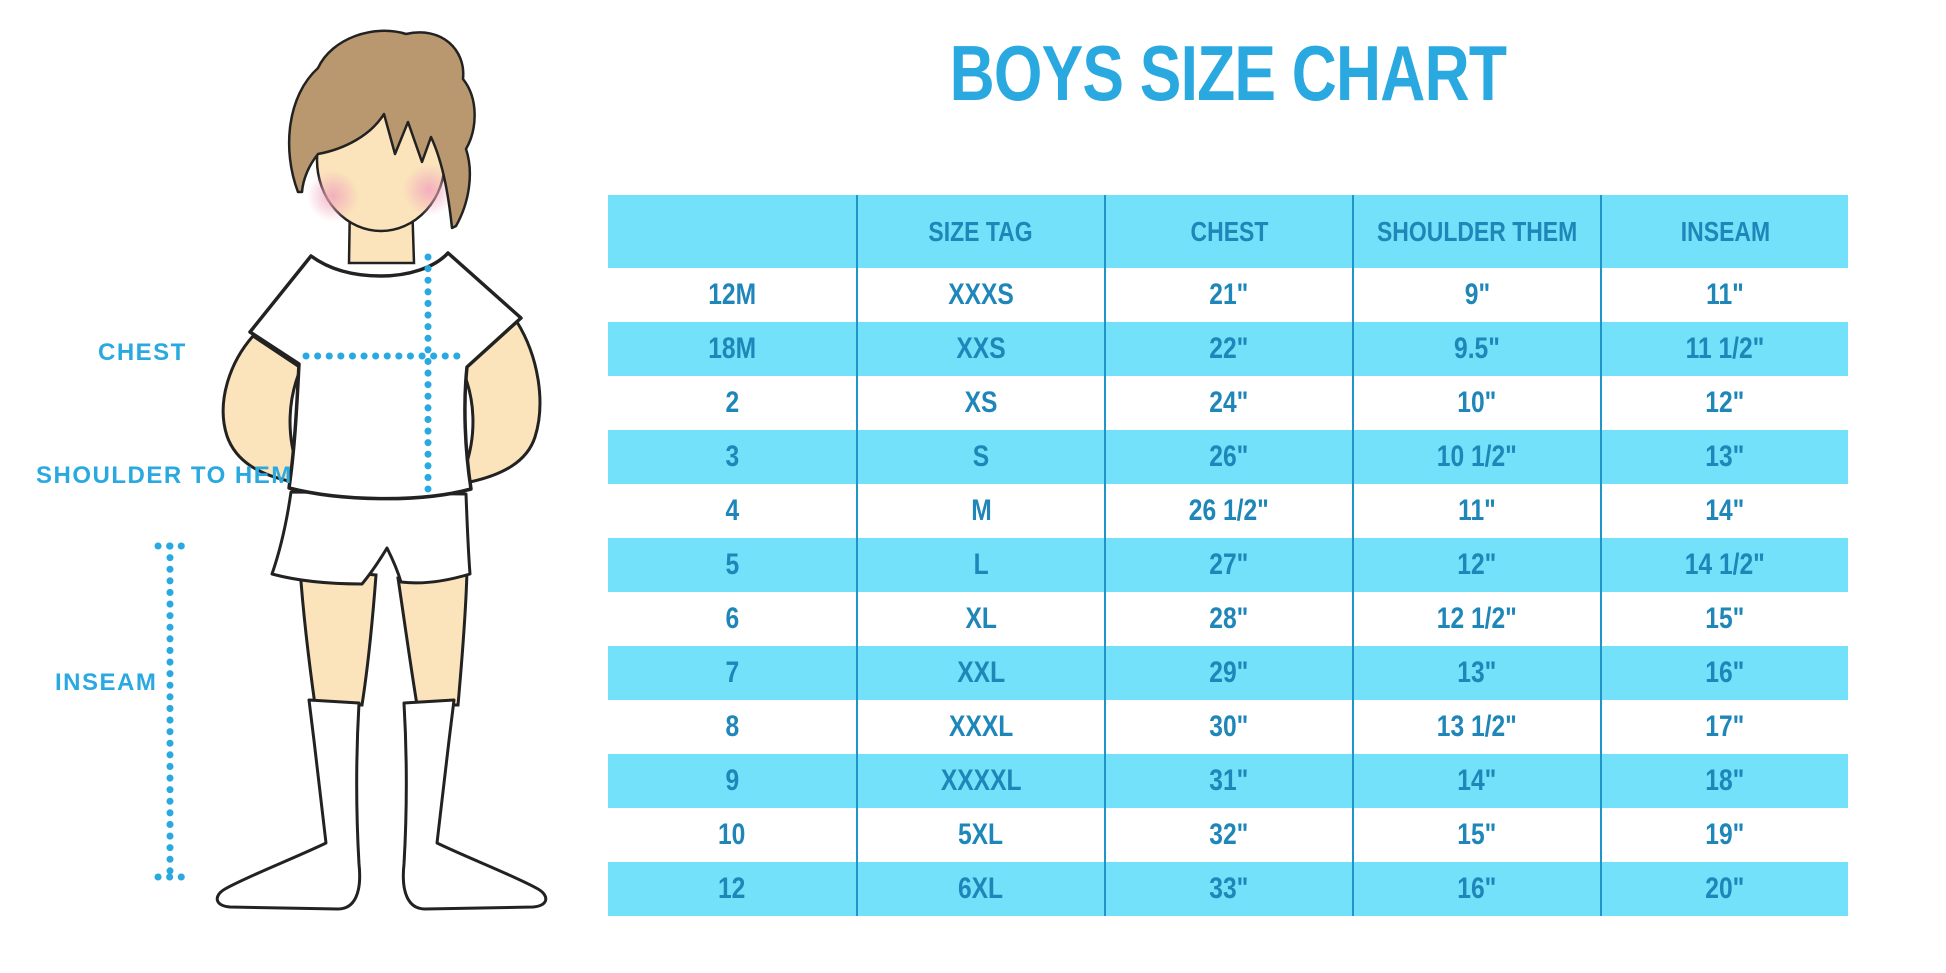 The height and width of the screenshot is (973, 1946). I want to click on table-cell-text: SHOULDER THEM, so click(1477, 231).